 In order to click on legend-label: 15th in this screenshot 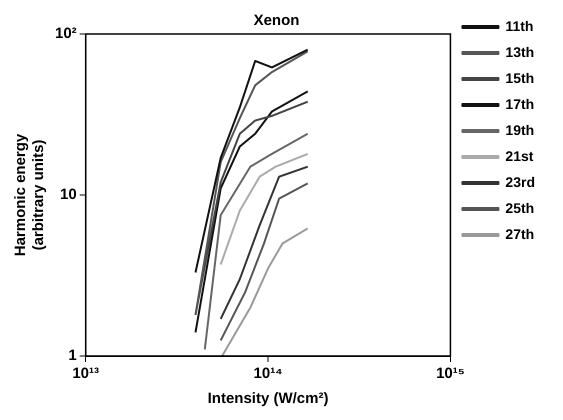, I will do `click(519, 78)`.